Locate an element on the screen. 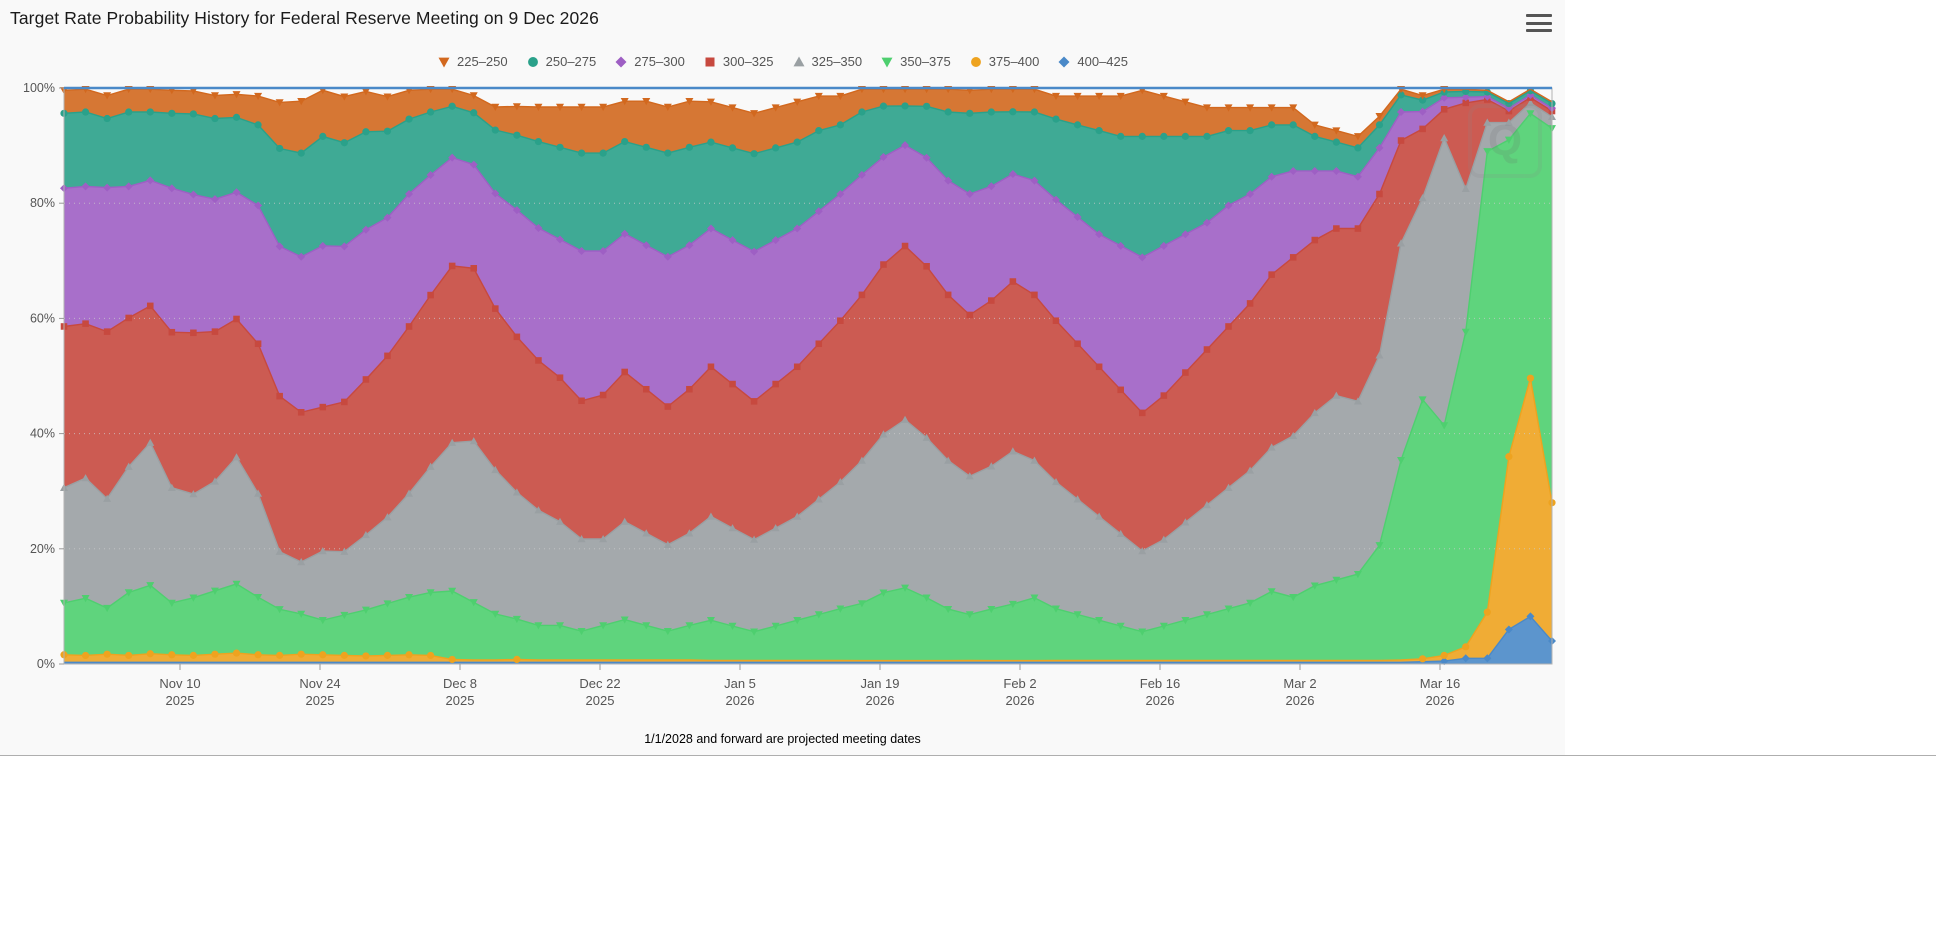 The height and width of the screenshot is (933, 1936). legend-item-225-250: 225–250 is located at coordinates (472, 61).